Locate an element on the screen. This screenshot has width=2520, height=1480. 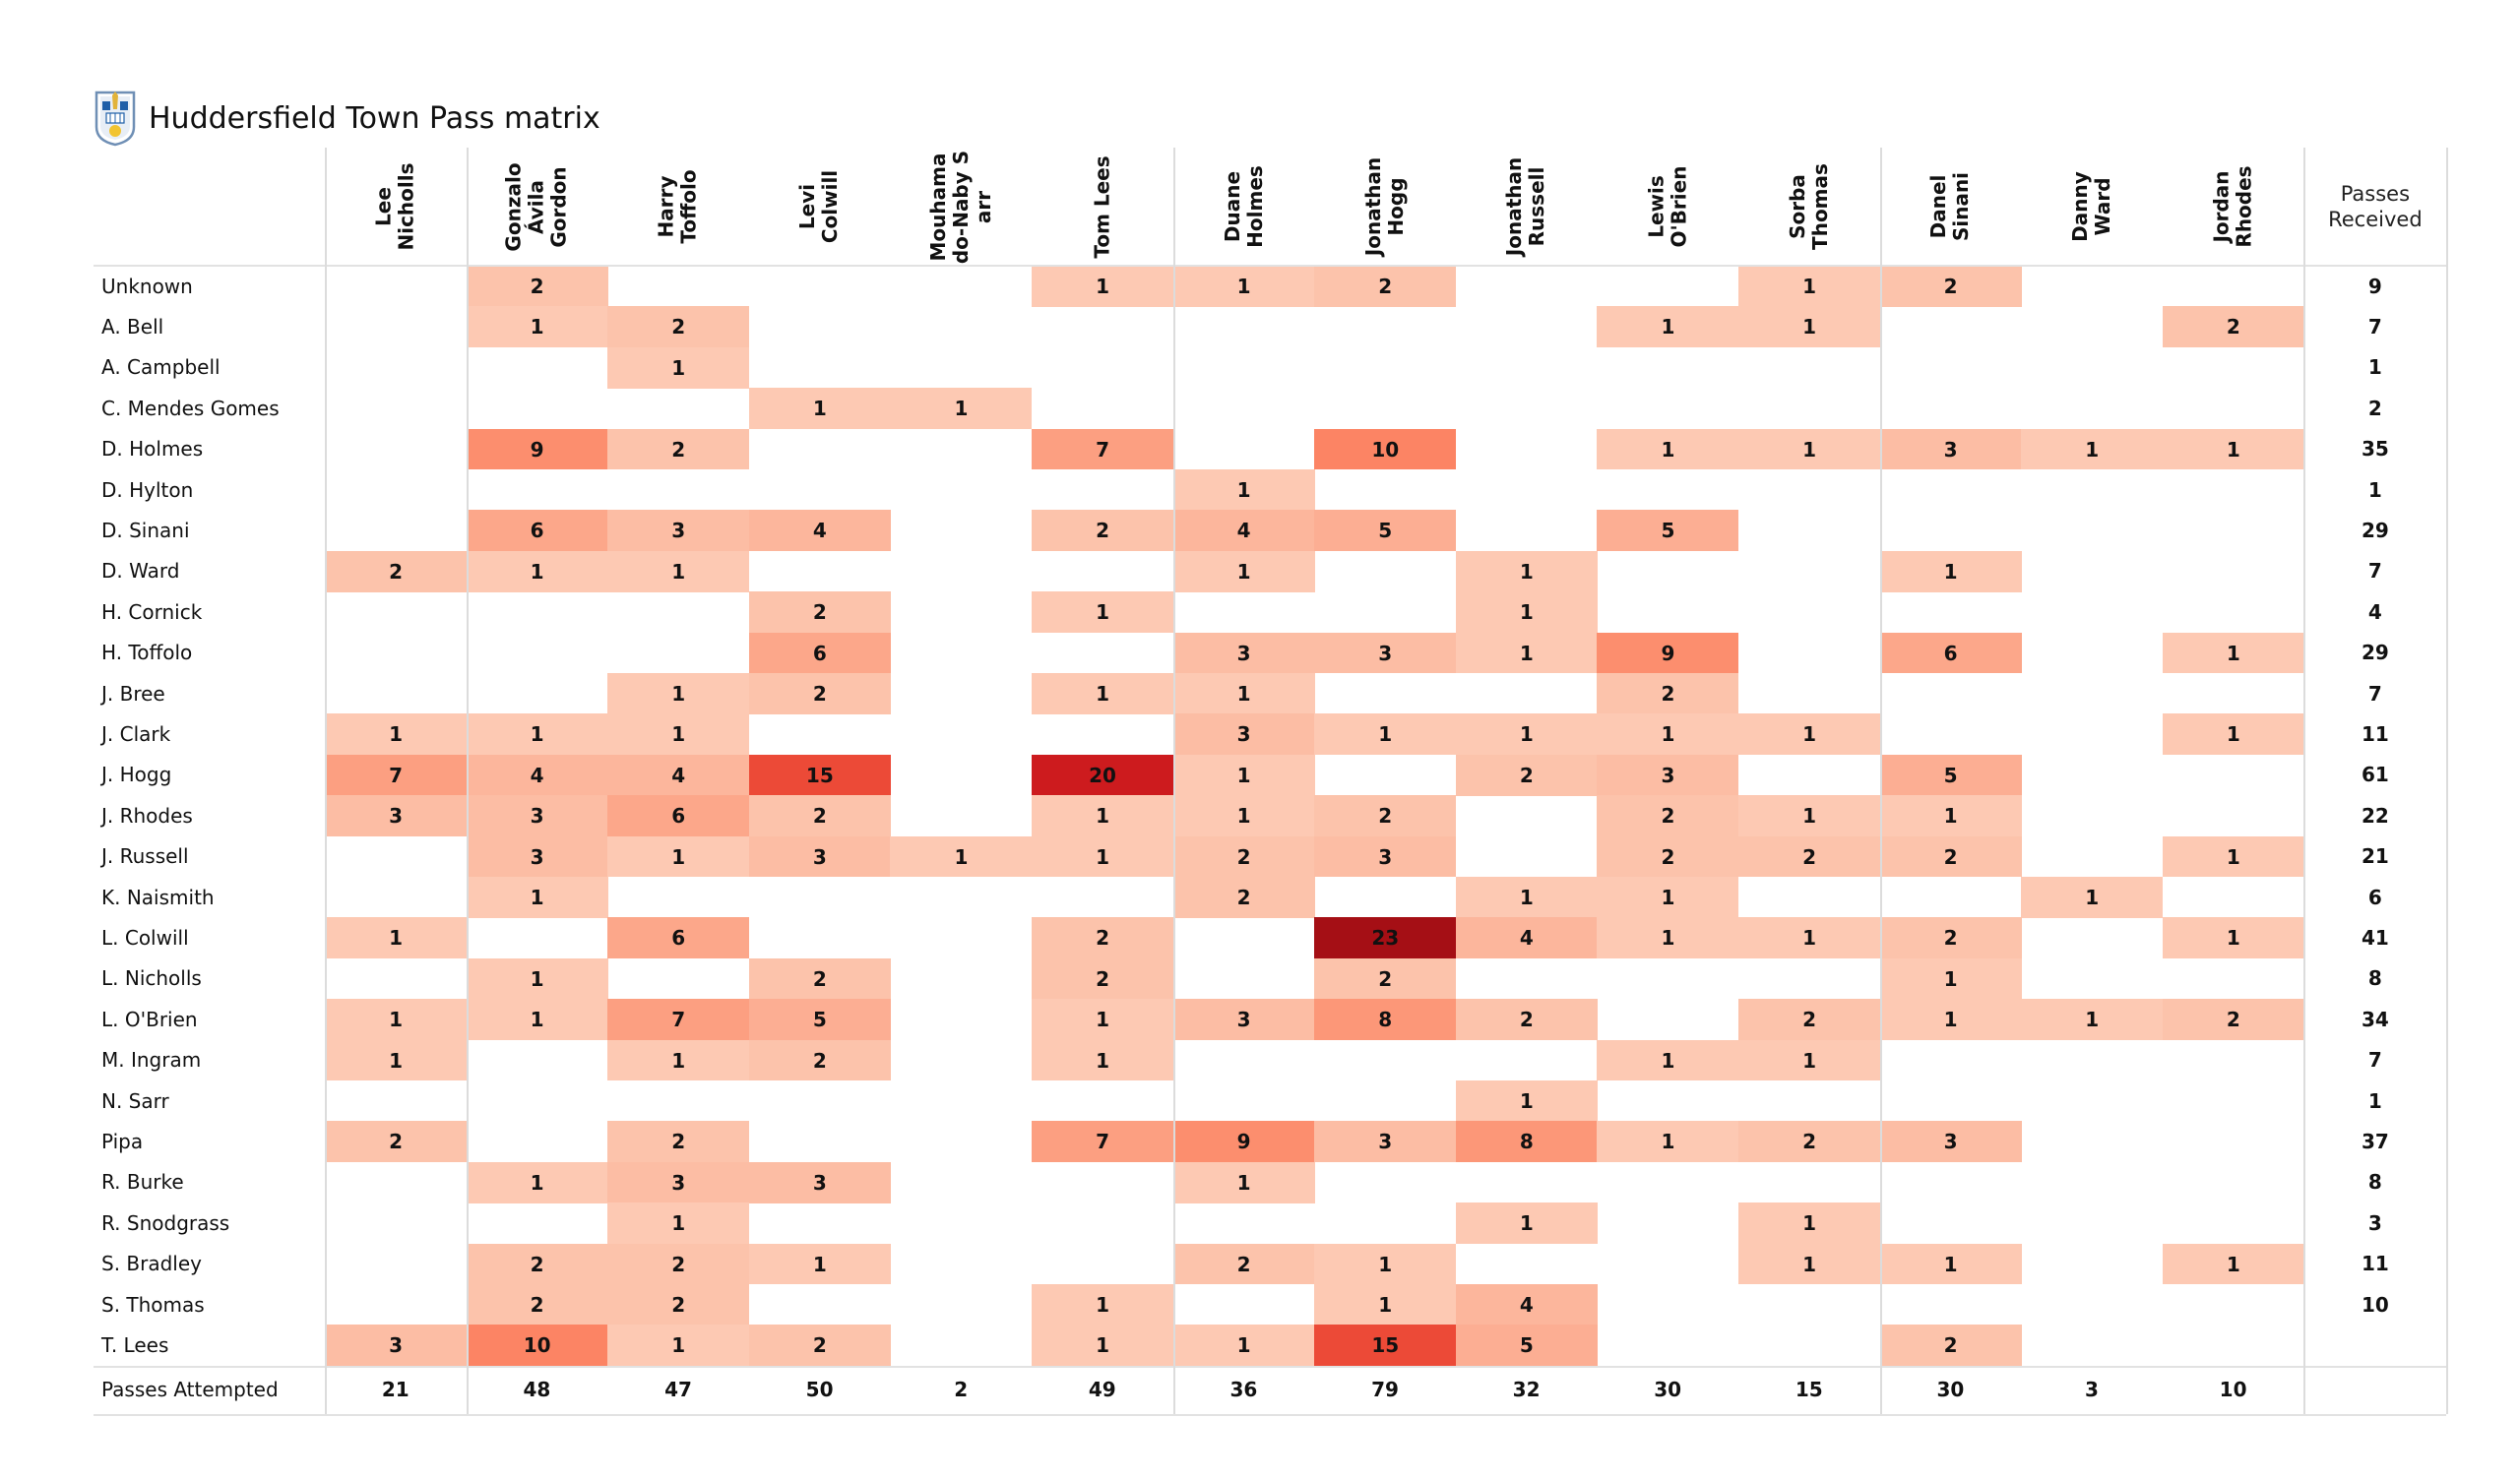
column-header-label: Mouhama do-Naby S arr is located at coordinates (960, 207).